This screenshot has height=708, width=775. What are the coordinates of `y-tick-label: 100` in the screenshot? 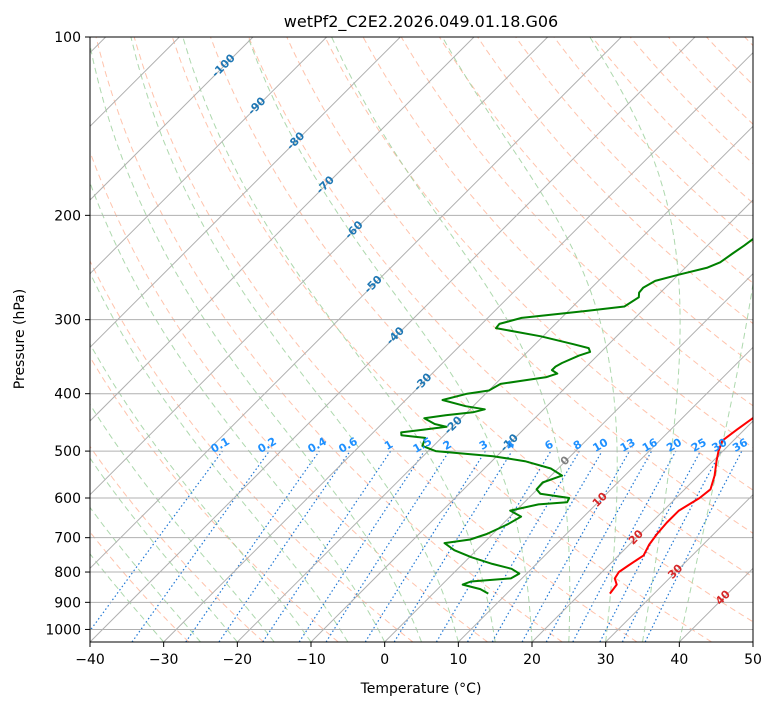 It's located at (67, 38).